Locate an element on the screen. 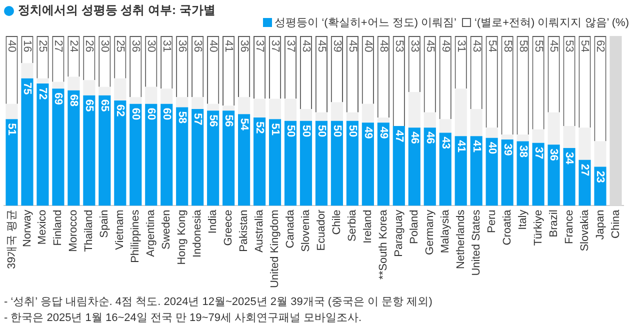  x-tick-label: Australia is located at coordinates (260, 230).